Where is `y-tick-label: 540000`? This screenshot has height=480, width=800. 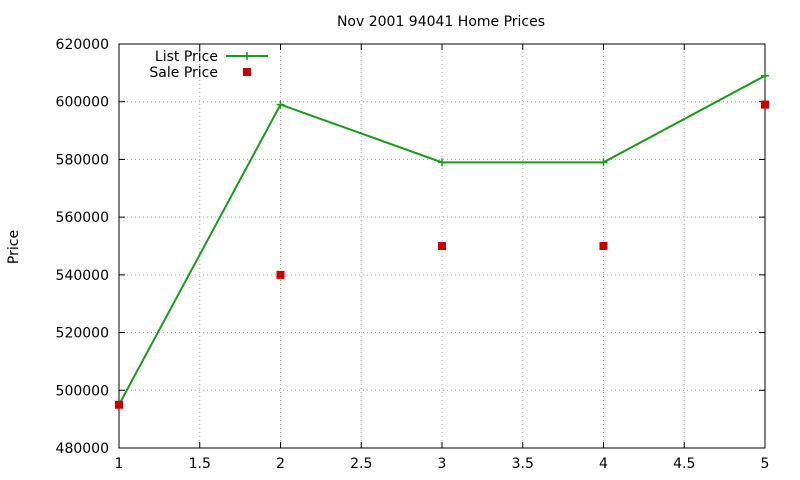
y-tick-label: 540000 is located at coordinates (82, 276).